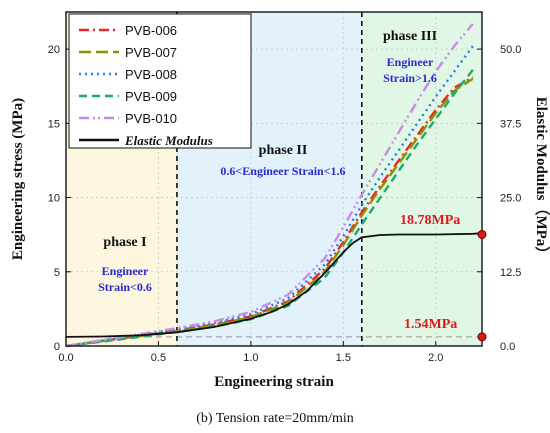 The width and height of the screenshot is (550, 433). Describe the element at coordinates (510, 273) in the screenshot. I see `y2-tick-label: 12.5` at that location.